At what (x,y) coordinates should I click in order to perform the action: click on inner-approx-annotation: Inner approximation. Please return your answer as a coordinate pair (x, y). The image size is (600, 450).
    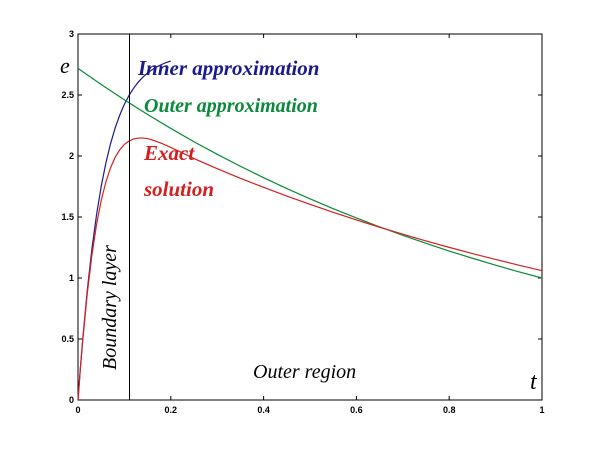
    Looking at the image, I should click on (228, 68).